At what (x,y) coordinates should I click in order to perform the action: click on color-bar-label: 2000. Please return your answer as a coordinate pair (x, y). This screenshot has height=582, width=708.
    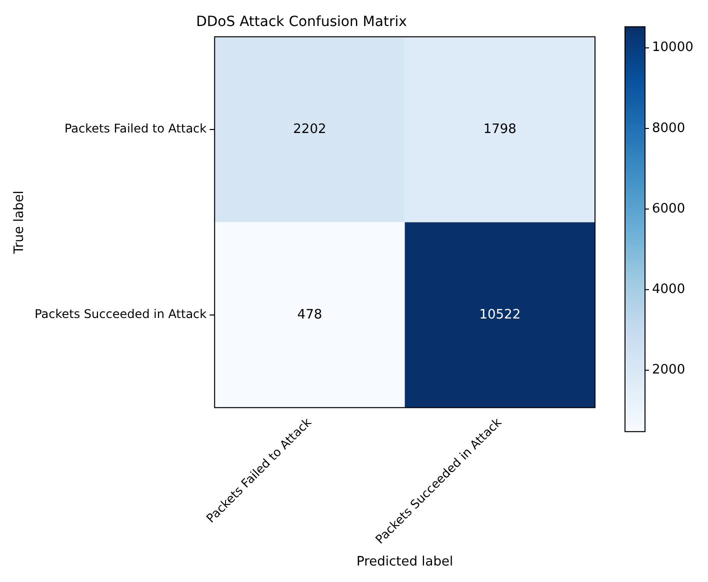
    Looking at the image, I should click on (669, 370).